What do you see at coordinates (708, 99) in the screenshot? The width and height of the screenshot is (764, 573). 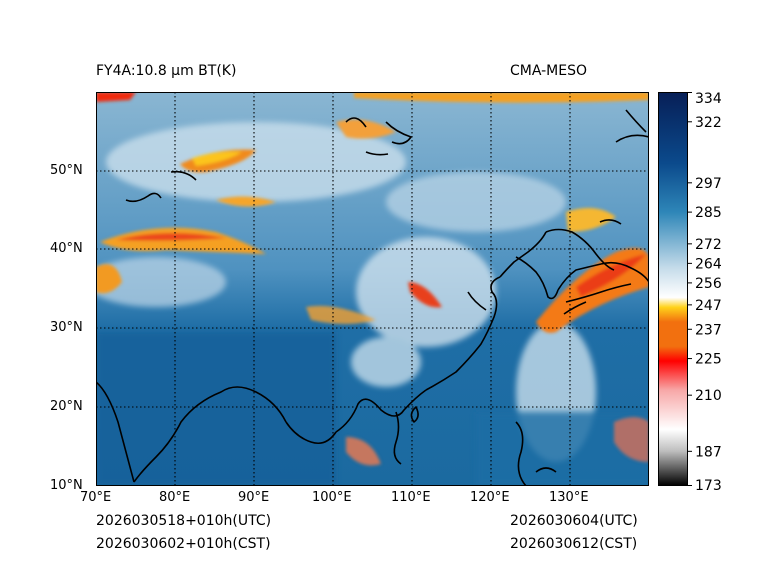 I see `colorbar-tick-label: 334` at bounding box center [708, 99].